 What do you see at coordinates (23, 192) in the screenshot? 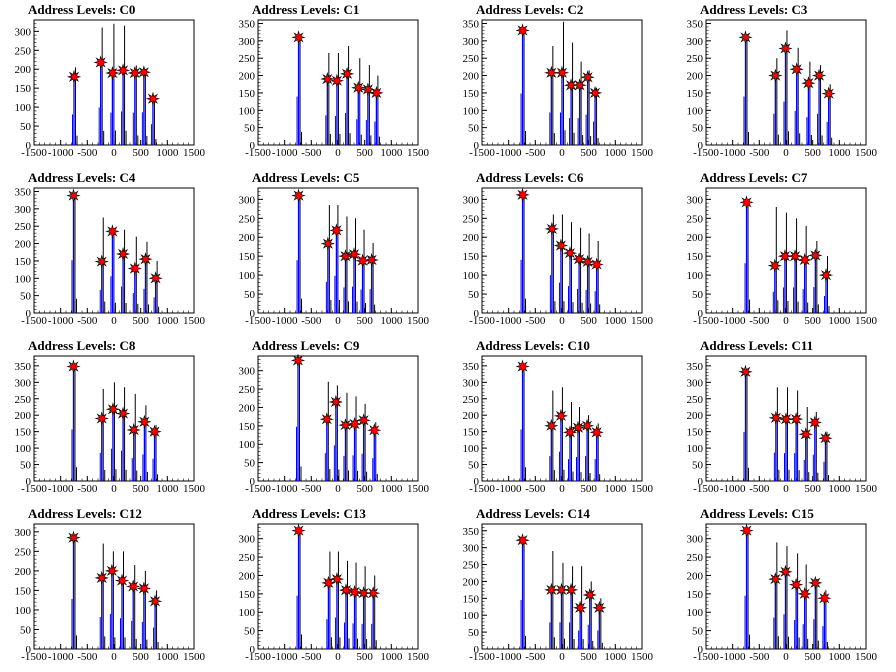
I see `y-tick-label: 350` at bounding box center [23, 192].